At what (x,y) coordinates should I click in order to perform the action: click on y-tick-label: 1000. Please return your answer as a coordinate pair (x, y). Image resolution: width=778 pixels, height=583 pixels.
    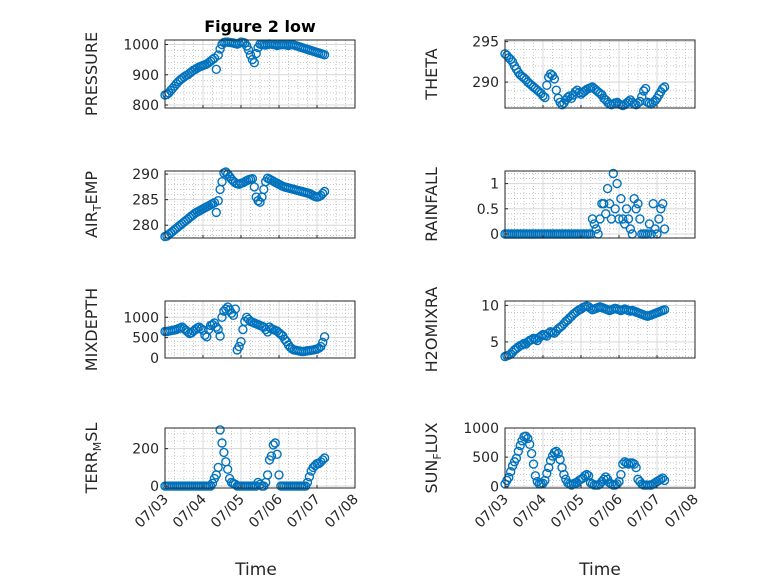
    Looking at the image, I should click on (141, 318).